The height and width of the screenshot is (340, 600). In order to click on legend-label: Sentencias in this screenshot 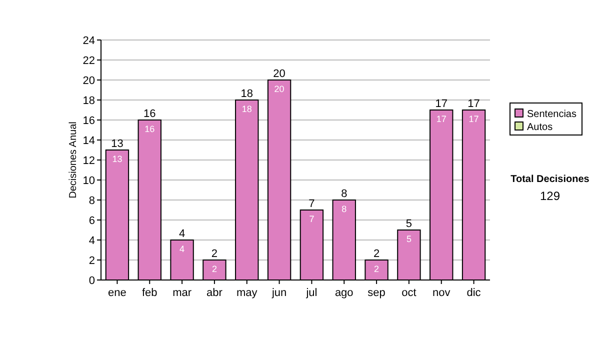, I will do `click(551, 114)`.